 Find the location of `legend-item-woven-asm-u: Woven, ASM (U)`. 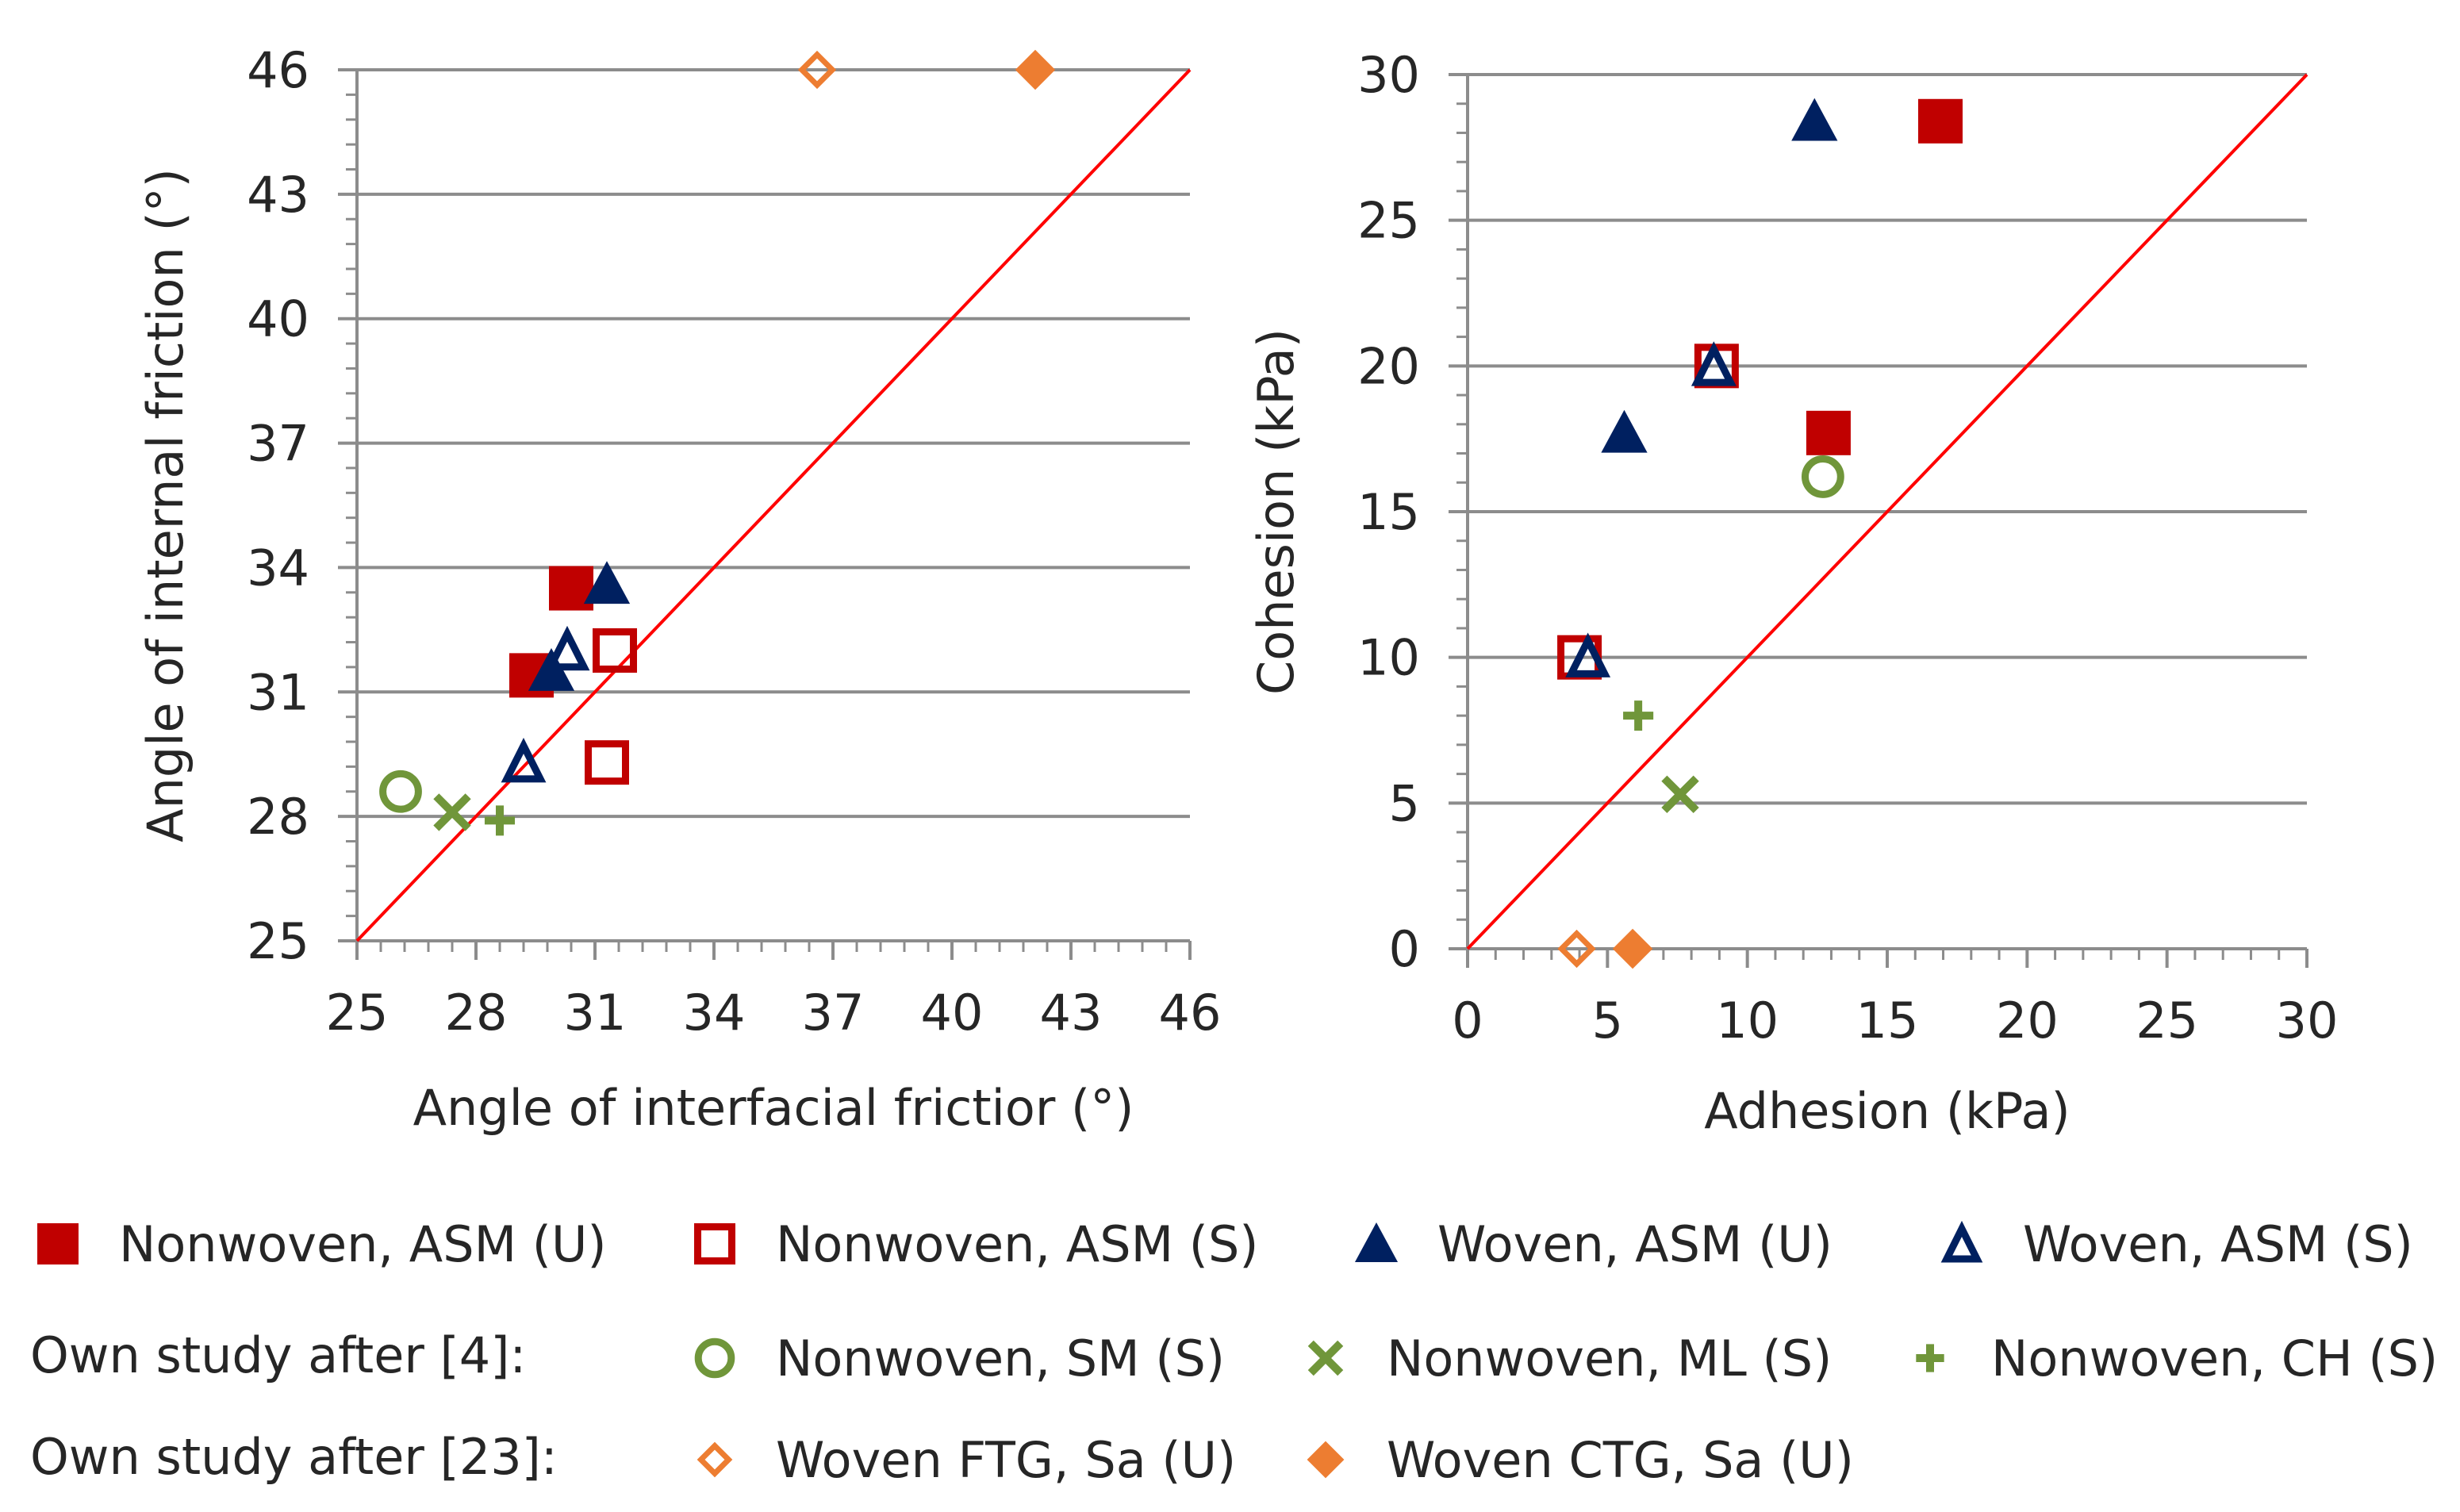

legend-item-woven-asm-u: Woven, ASM (U) is located at coordinates (1591, 1244).